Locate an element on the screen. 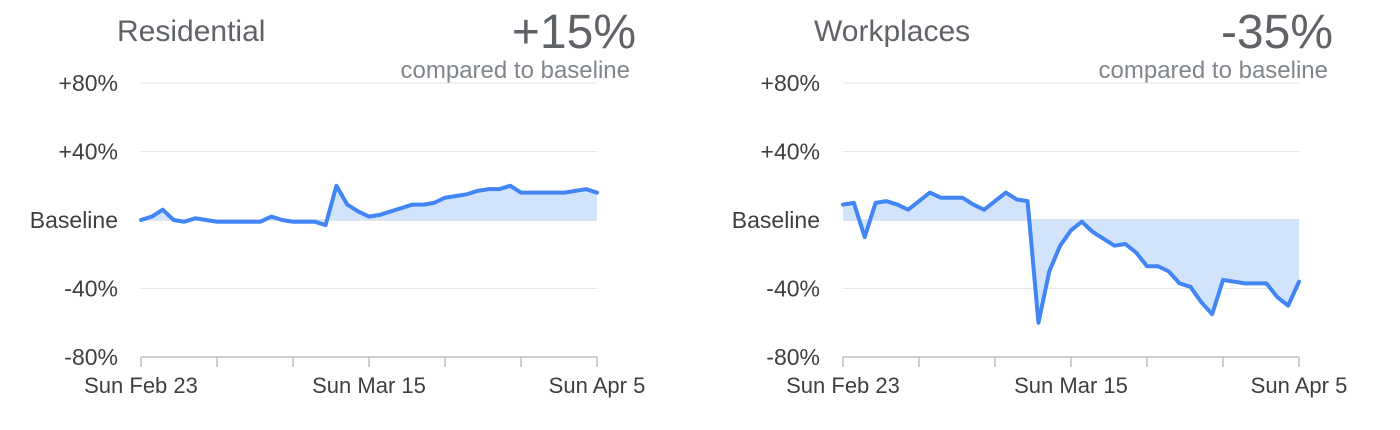 The image size is (1400, 430). chart-title: Residential is located at coordinates (191, 31).